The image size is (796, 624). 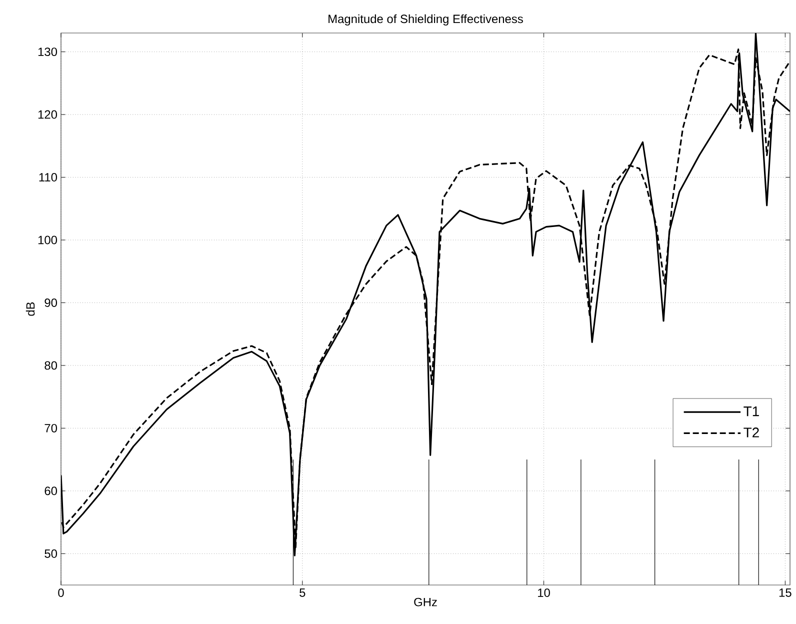 What do you see at coordinates (751, 411) in the screenshot?
I see `legend-label: T1` at bounding box center [751, 411].